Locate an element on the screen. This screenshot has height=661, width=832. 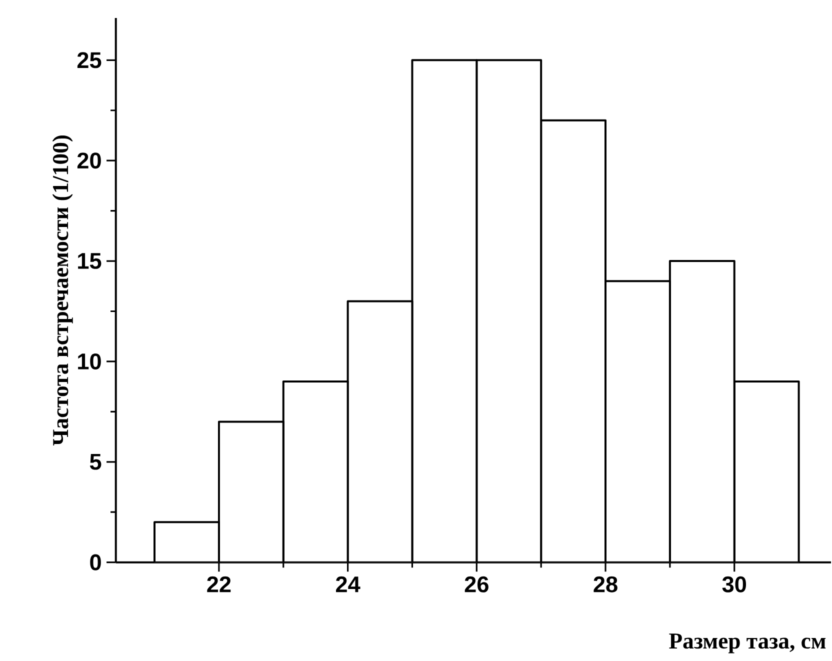
y-axis-title: Частота встречаемости (1/100) is located at coordinates (62, 290).